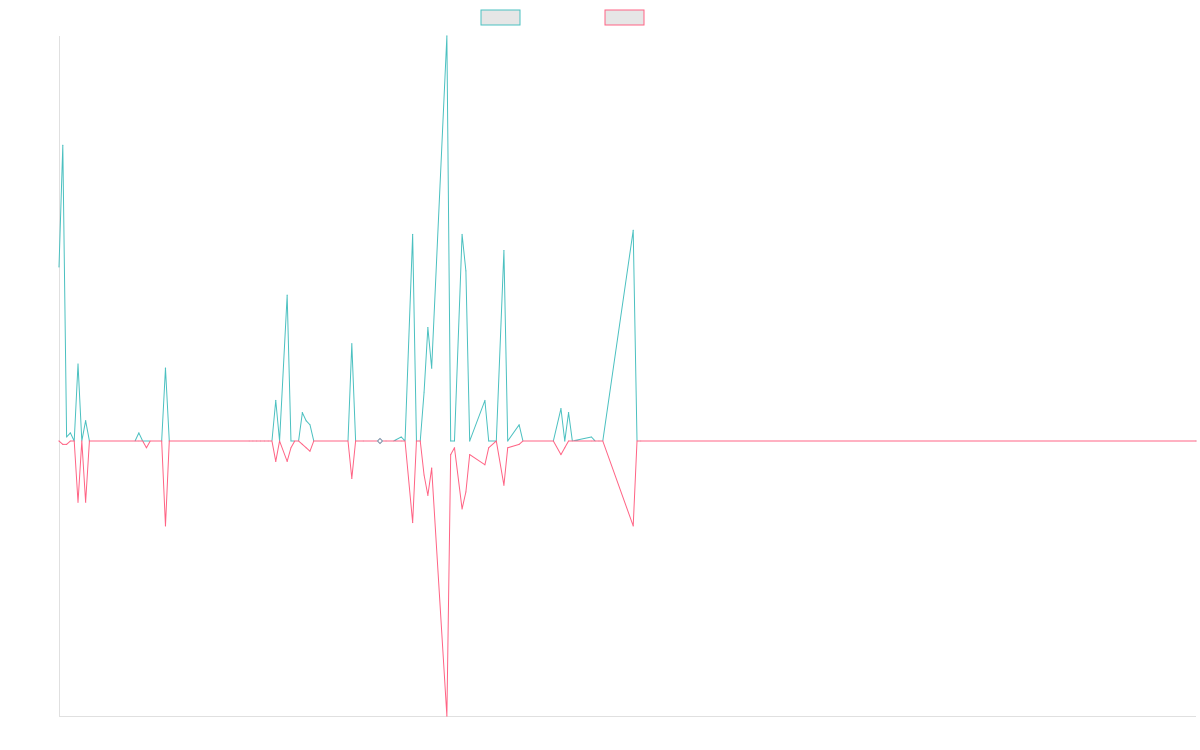  What do you see at coordinates (380, 441) in the screenshot?
I see `baseline-marker` at bounding box center [380, 441].